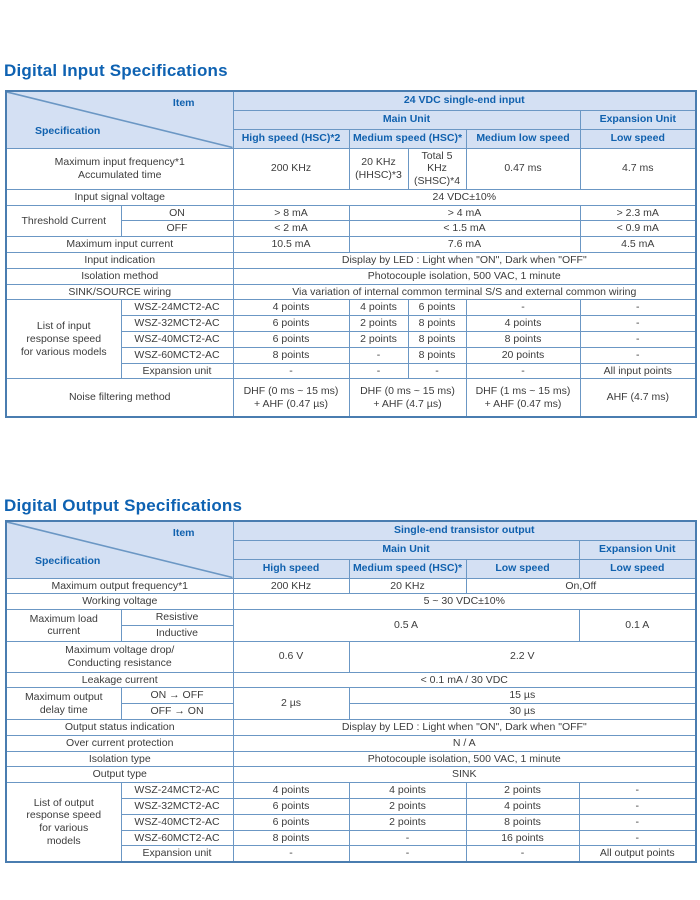  I want to click on row-label-cell: Output type, so click(119, 775).